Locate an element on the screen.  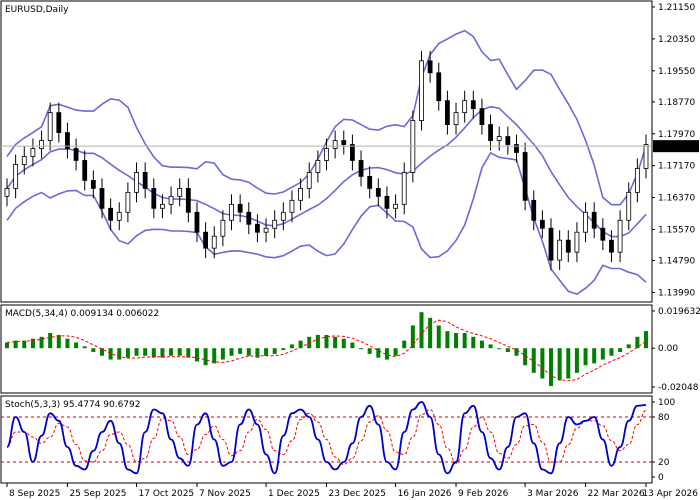
price-y-tick-label: 1.18770 is located at coordinates (676, 103).